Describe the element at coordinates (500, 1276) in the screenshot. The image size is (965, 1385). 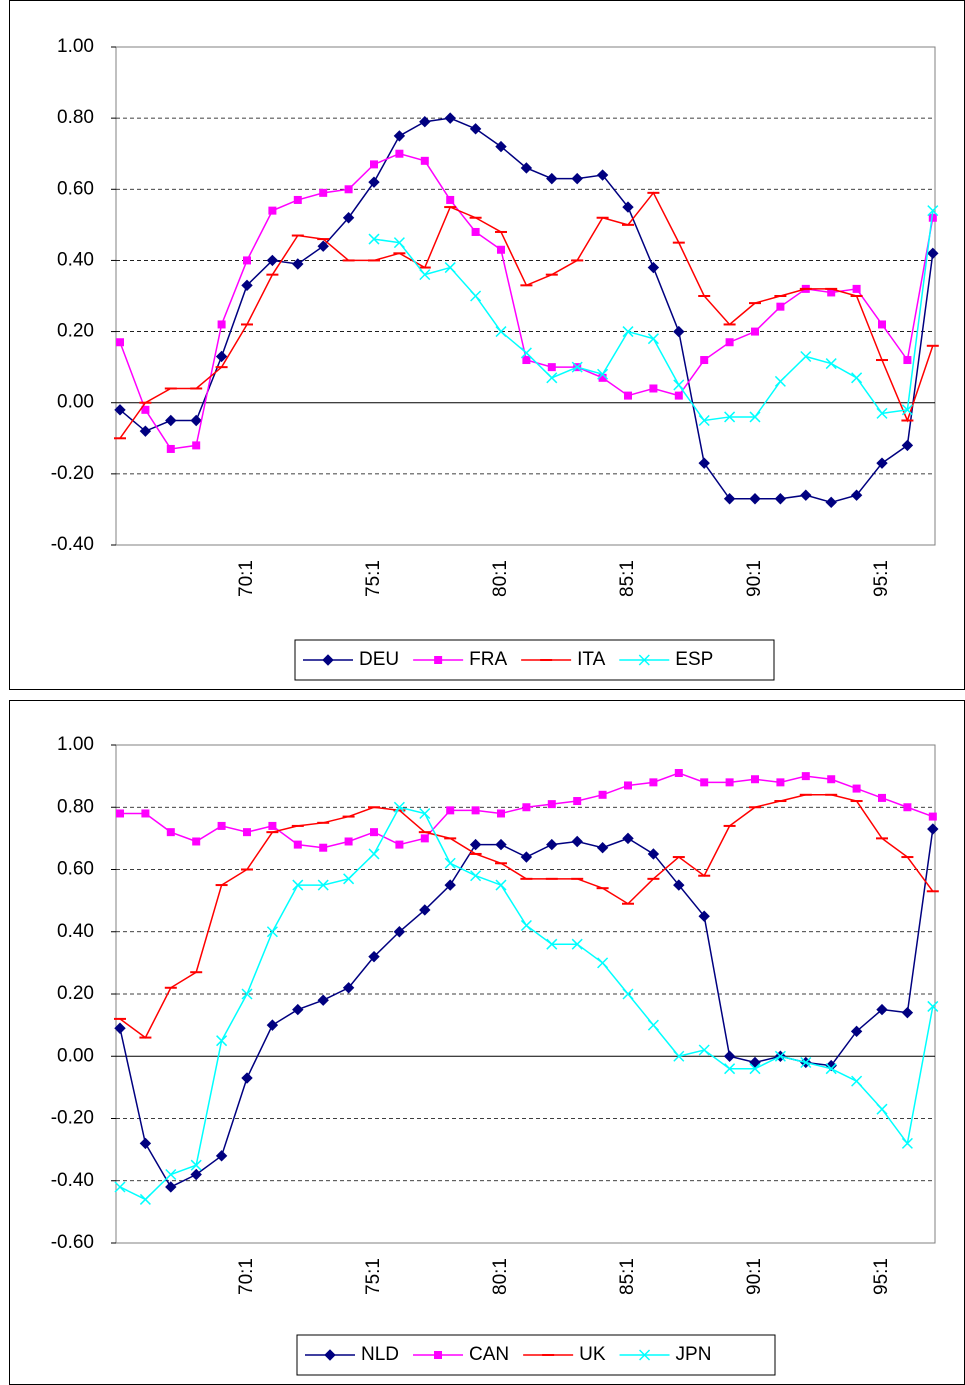
I see `x-tick-label: 80:1` at that location.